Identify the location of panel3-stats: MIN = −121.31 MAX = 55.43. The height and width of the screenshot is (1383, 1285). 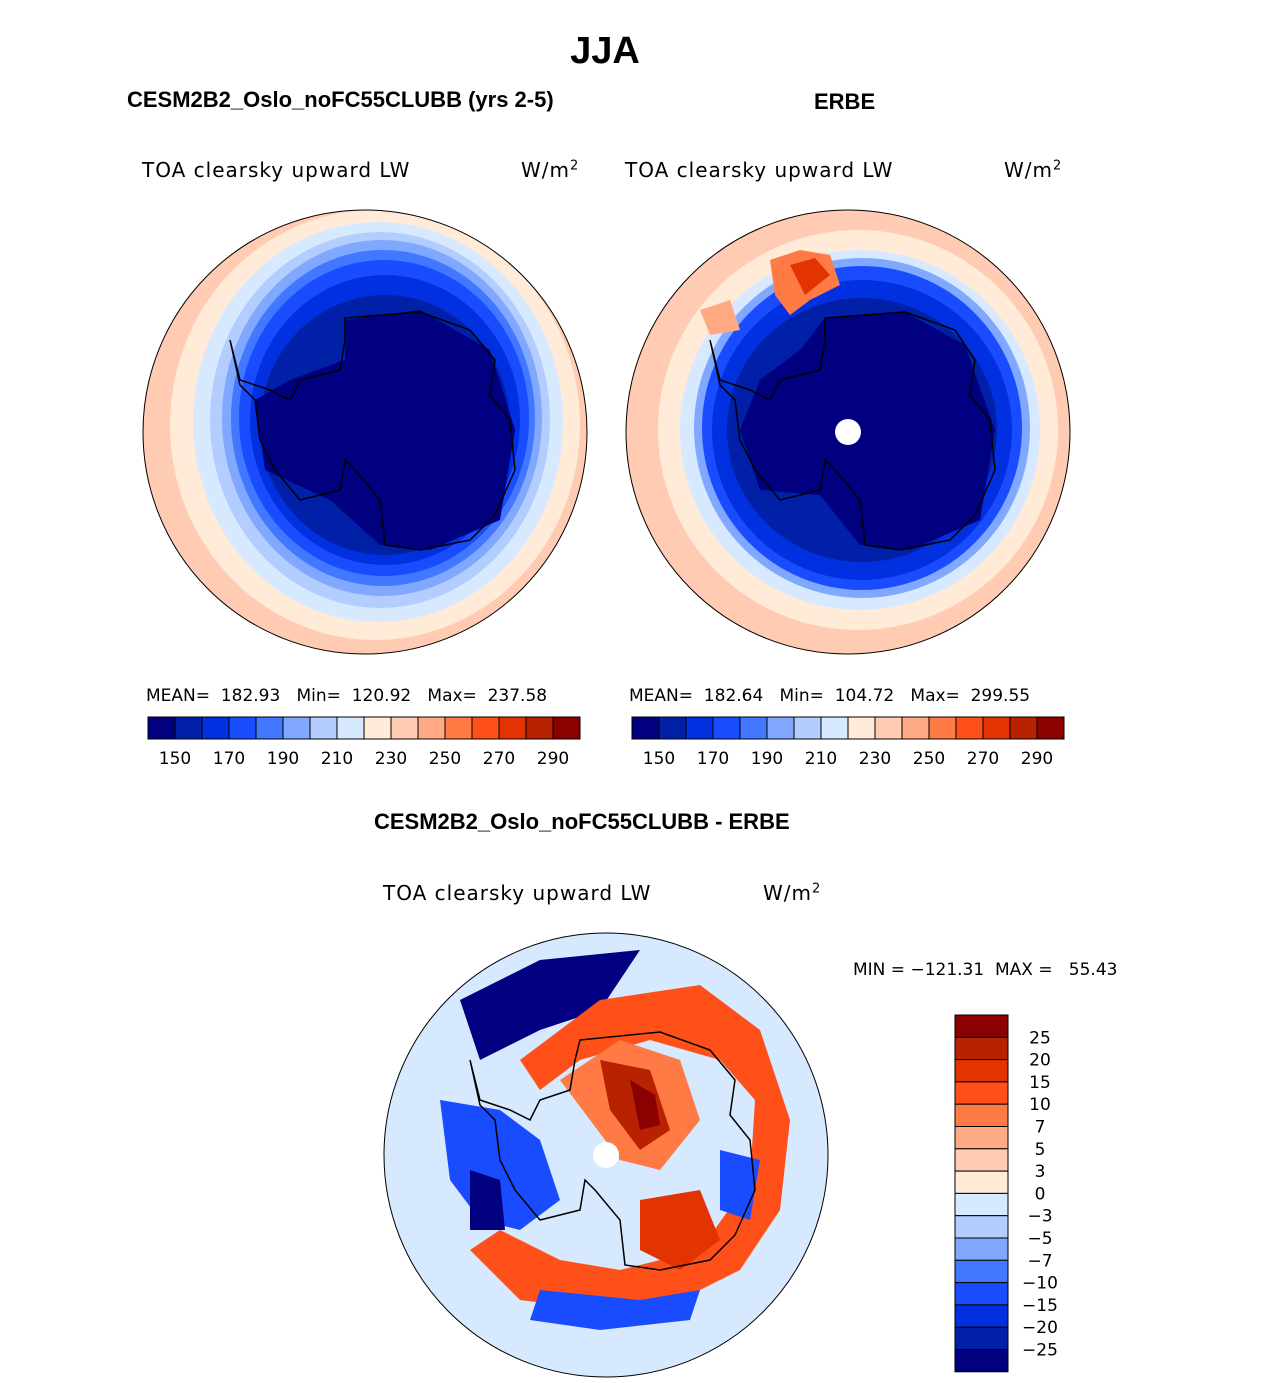
(985, 970).